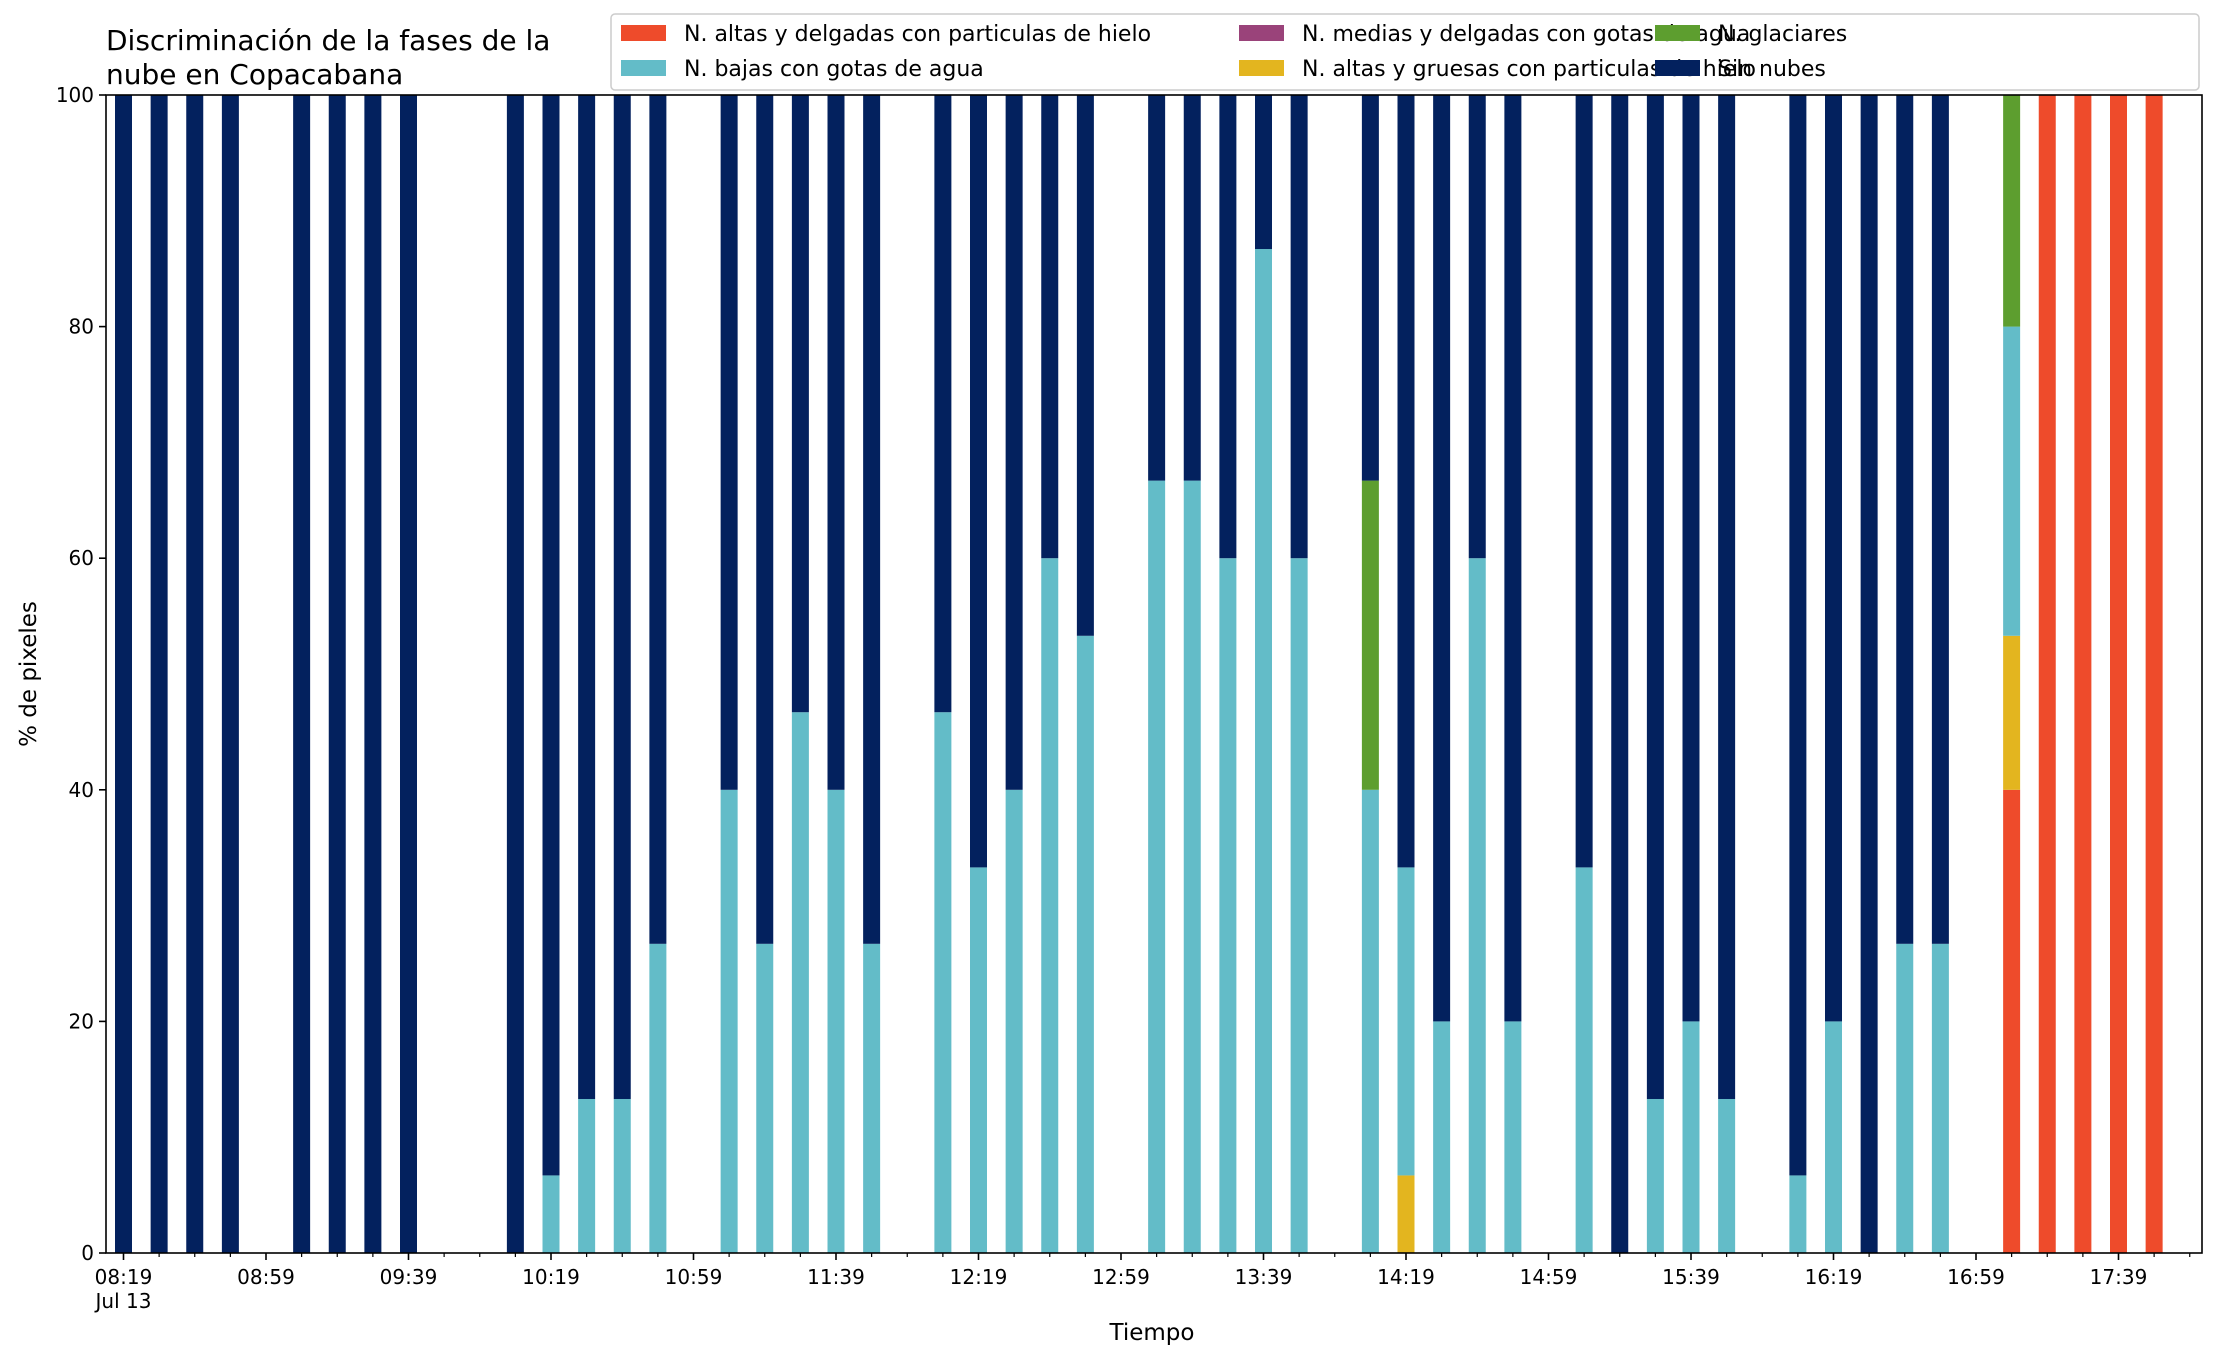 Image resolution: width=2216 pixels, height=1355 pixels. What do you see at coordinates (1549, 1277) in the screenshot?
I see `x-tick-label: 14:59` at bounding box center [1549, 1277].